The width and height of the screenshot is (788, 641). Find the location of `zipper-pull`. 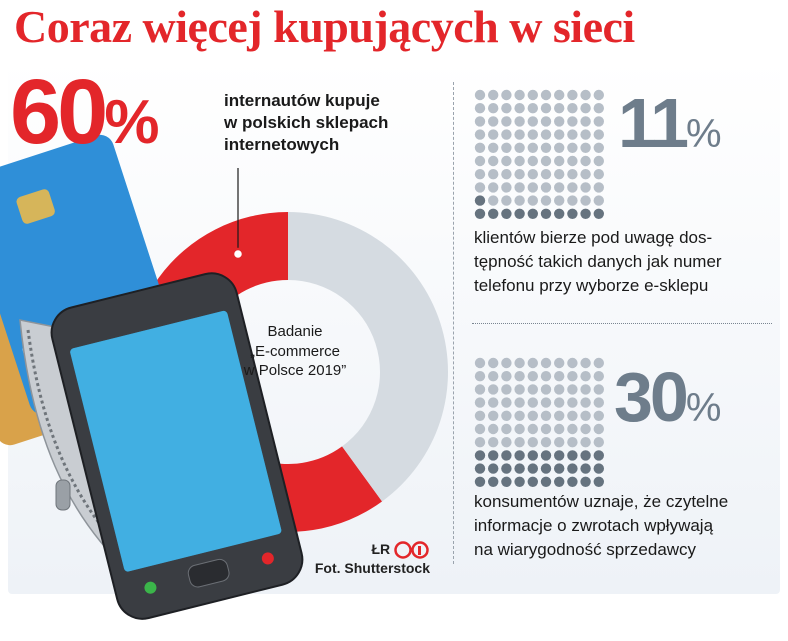

zipper-pull is located at coordinates (63, 495).